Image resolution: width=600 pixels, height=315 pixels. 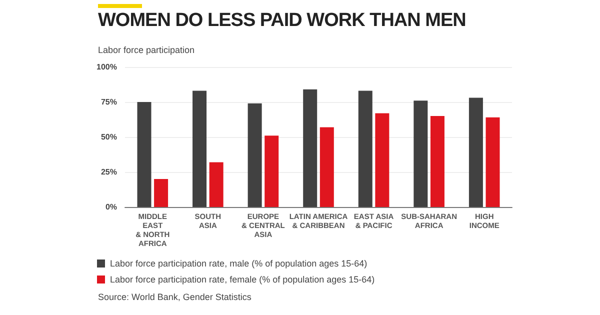 I want to click on y-axis-title: Labor force participation, so click(x=146, y=50).